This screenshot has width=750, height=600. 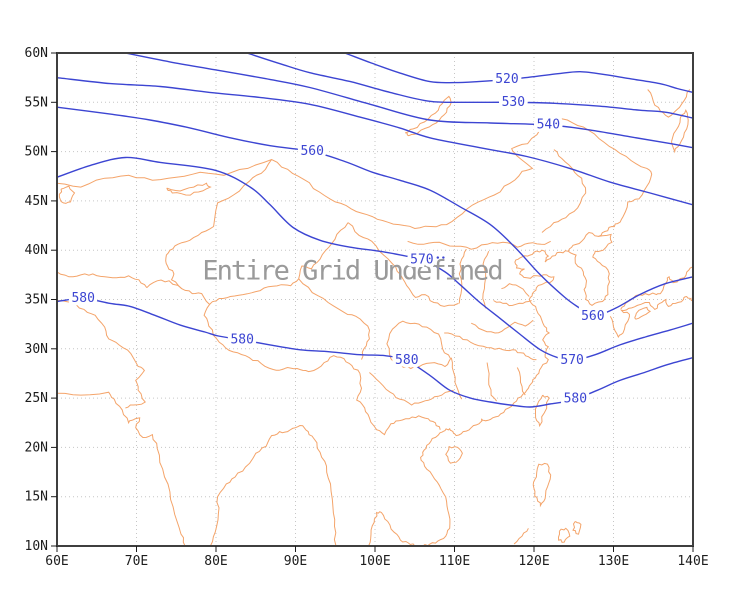 I want to click on map-outline-inner-mongolia-line, so click(x=479, y=245).